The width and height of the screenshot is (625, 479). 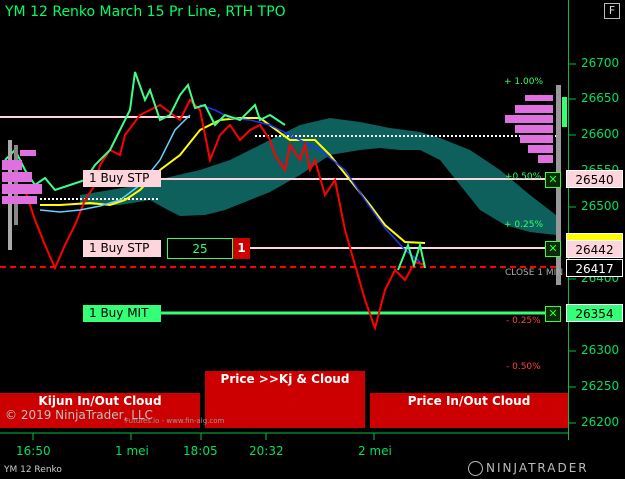 I want to click on buy-mit-order: 1 Buy MIT, so click(x=122, y=313).